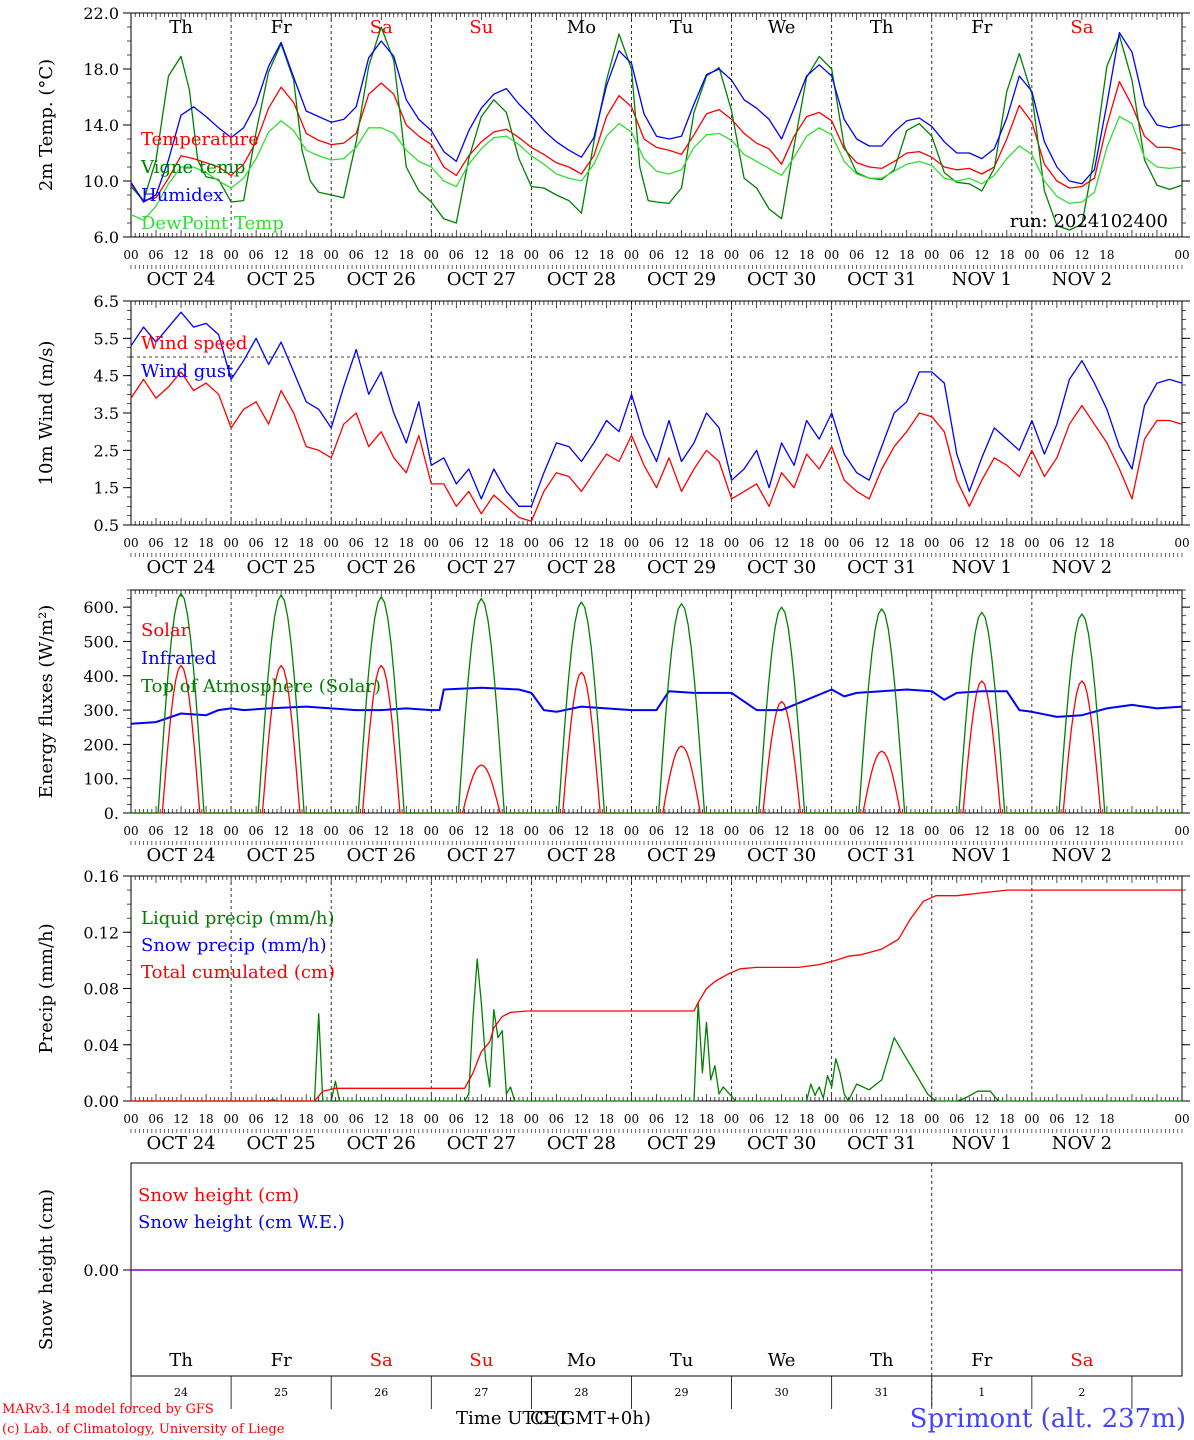 The width and height of the screenshot is (1194, 1440). What do you see at coordinates (192, 167) in the screenshot?
I see `legend-entry: Vigne temp` at bounding box center [192, 167].